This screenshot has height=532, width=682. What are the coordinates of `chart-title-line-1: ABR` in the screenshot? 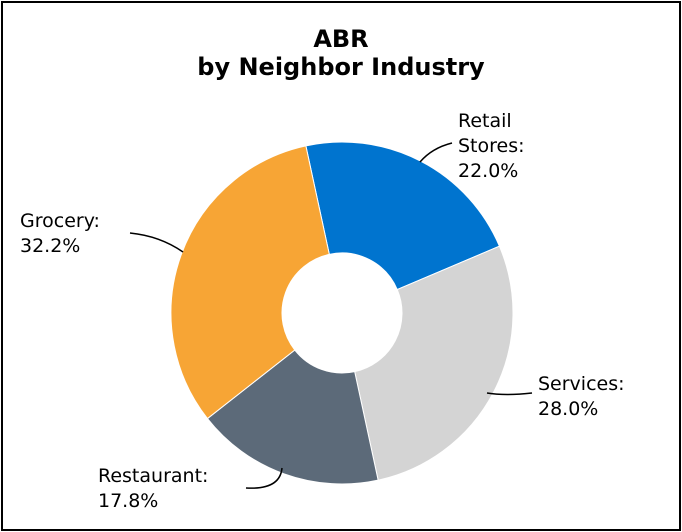 It's located at (340, 39).